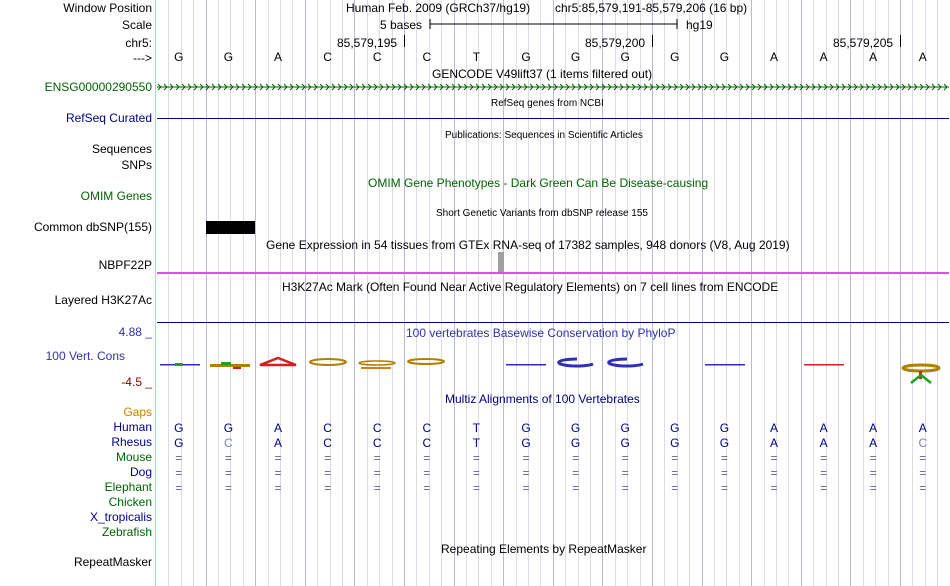 Image resolution: width=950 pixels, height=586 pixels. What do you see at coordinates (476, 443) in the screenshot?
I see `rhesus-base: T` at bounding box center [476, 443].